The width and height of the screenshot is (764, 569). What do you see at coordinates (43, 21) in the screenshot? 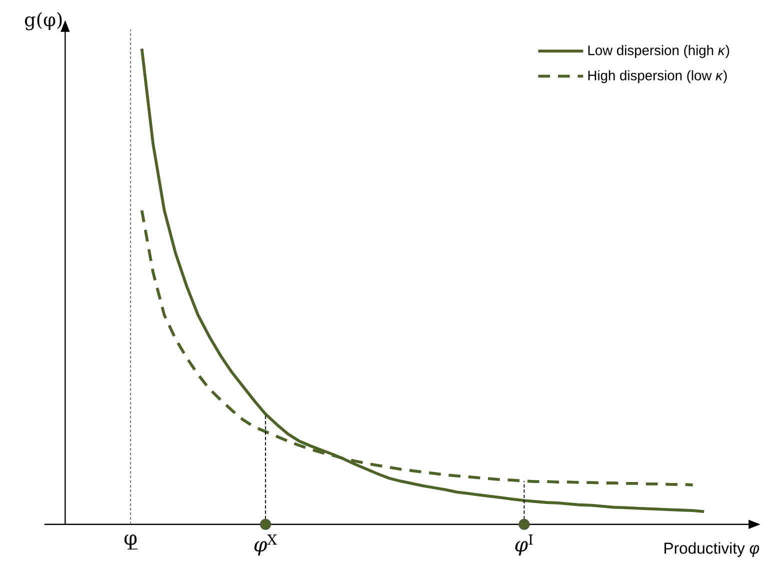
I see `y-axis-title: g(φ)` at bounding box center [43, 21].